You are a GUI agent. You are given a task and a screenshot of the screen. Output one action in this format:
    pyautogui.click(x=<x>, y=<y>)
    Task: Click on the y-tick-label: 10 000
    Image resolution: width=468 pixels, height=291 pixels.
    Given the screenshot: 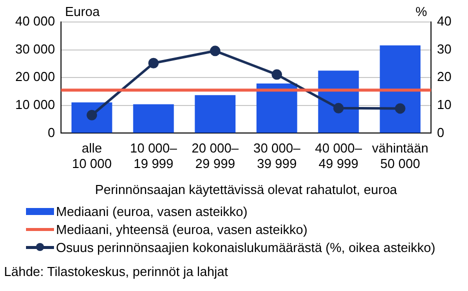 What is the action you would take?
    pyautogui.click(x=35, y=104)
    